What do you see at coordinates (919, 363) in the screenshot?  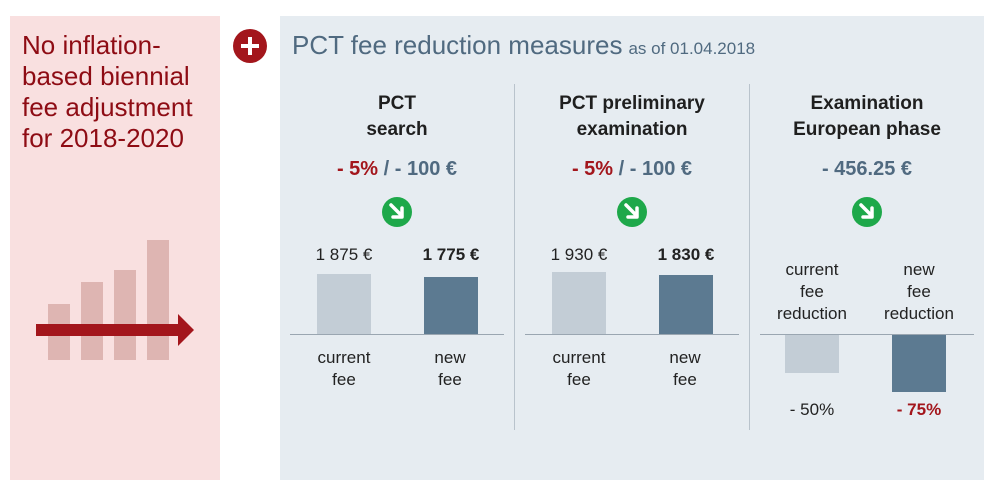 I see `new-fee-reduction-bar` at bounding box center [919, 363].